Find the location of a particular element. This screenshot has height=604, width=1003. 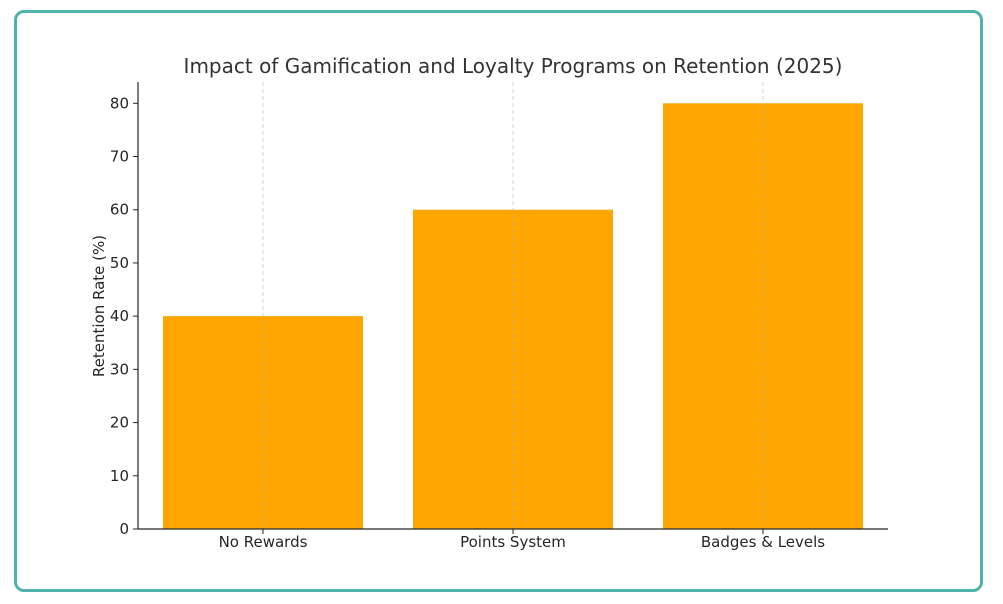

y-tick-label: 70 is located at coordinates (119, 157).